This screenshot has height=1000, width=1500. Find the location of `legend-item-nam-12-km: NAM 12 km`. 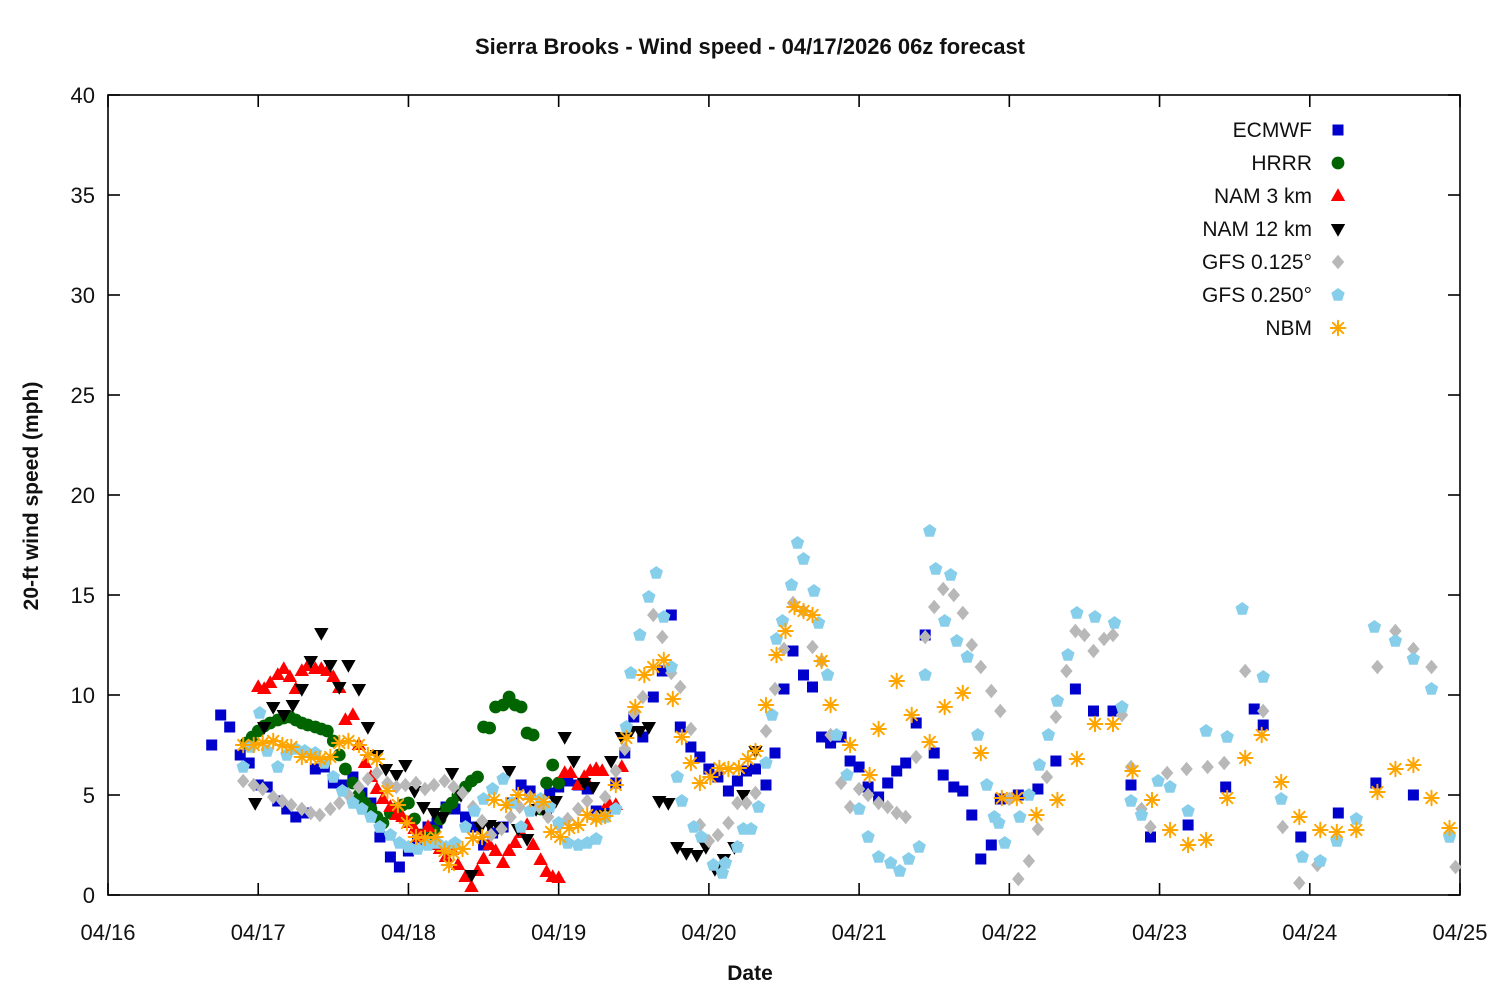

legend-item-nam-12-km: NAM 12 km is located at coordinates (1274, 229).